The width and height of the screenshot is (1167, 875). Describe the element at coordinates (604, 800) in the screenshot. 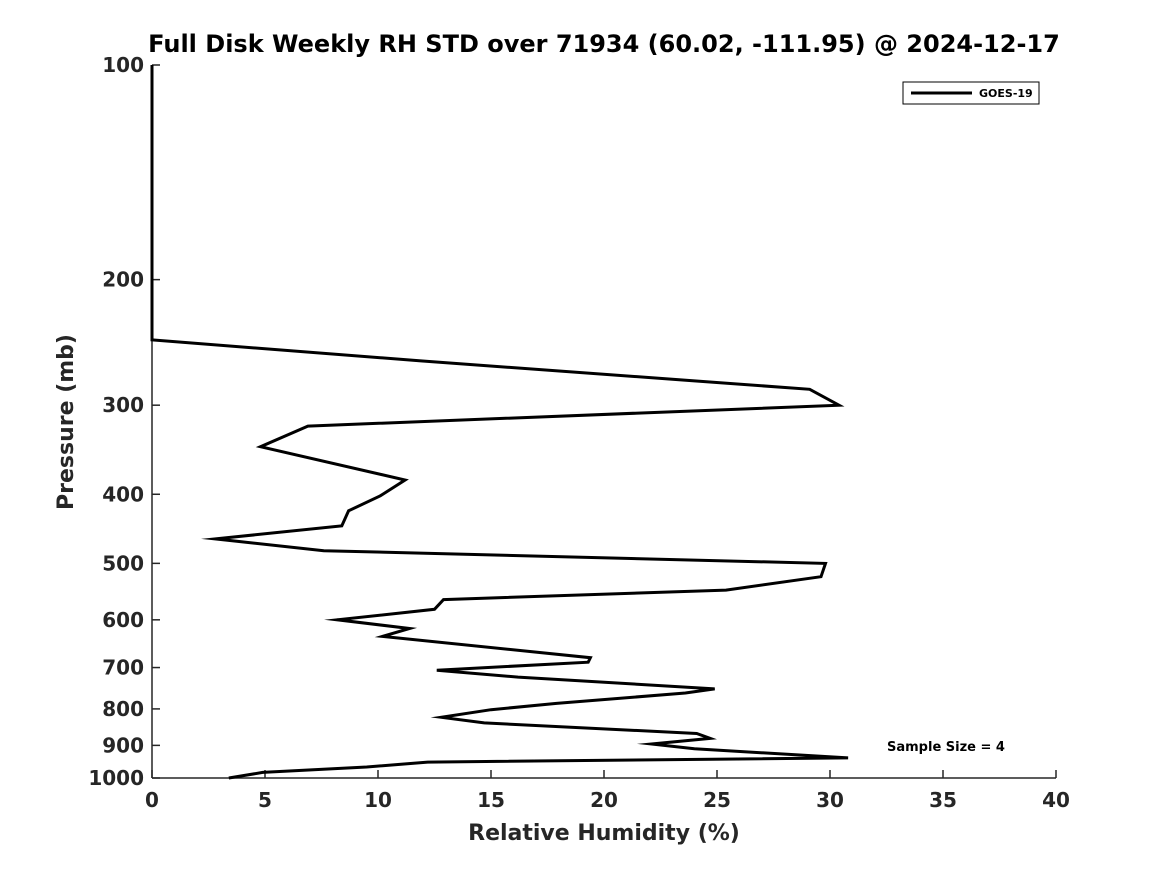

I see `x-tick-label-20: 20` at that location.